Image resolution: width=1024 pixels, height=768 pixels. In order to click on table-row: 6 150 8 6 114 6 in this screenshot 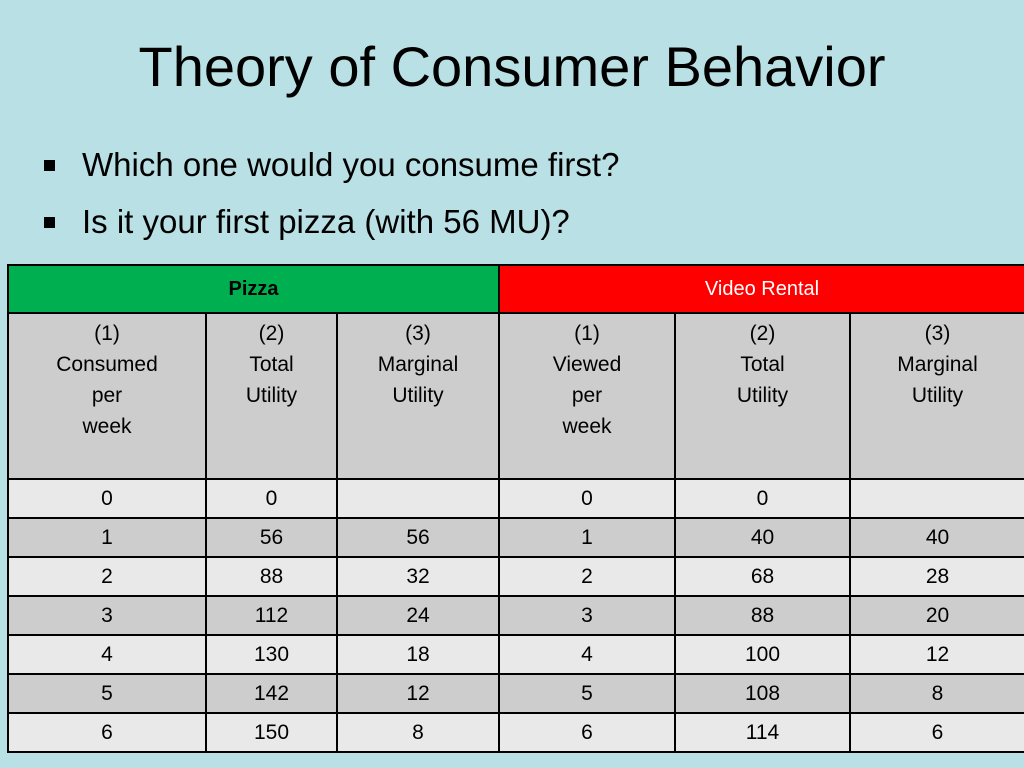, I will do `click(515, 732)`.